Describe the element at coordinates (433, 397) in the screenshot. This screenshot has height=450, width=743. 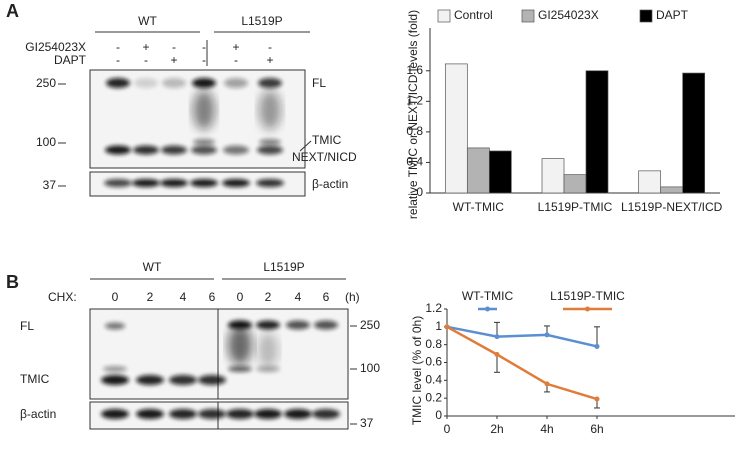
I see `y-tick-label: 0.2` at that location.